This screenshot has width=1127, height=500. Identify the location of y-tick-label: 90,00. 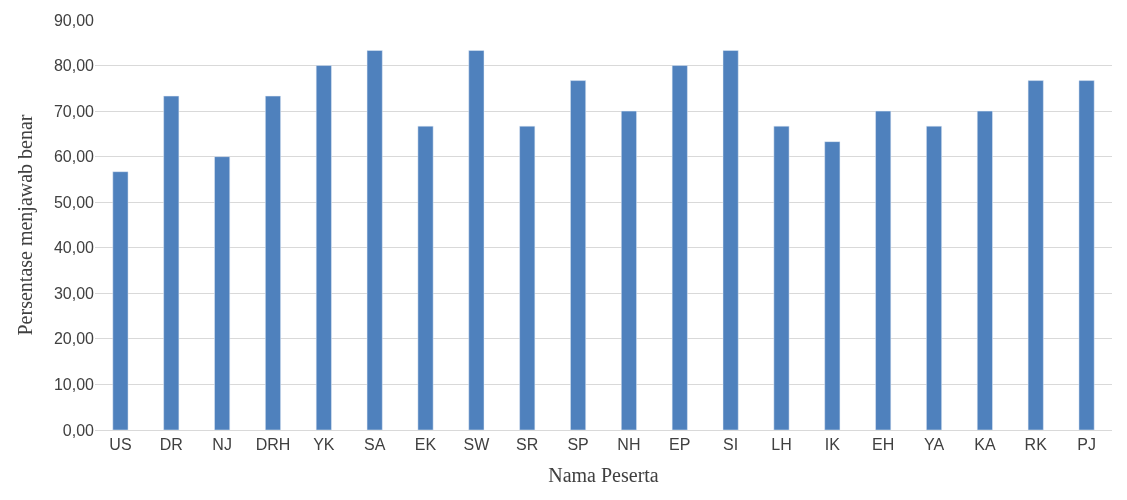
(74, 20).